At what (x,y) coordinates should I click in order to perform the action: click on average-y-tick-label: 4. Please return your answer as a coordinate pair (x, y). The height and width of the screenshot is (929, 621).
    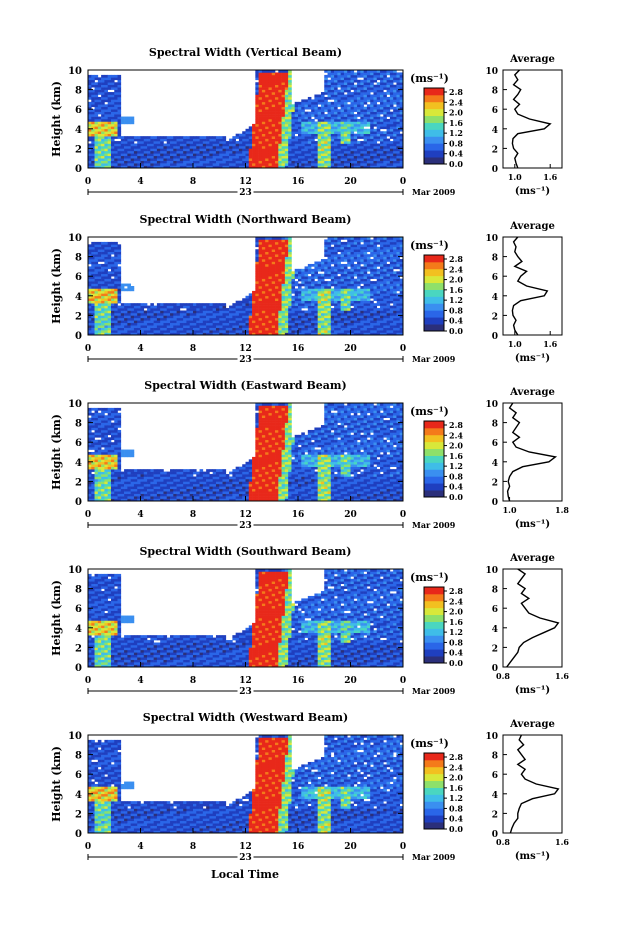
    Looking at the image, I should click on (495, 131).